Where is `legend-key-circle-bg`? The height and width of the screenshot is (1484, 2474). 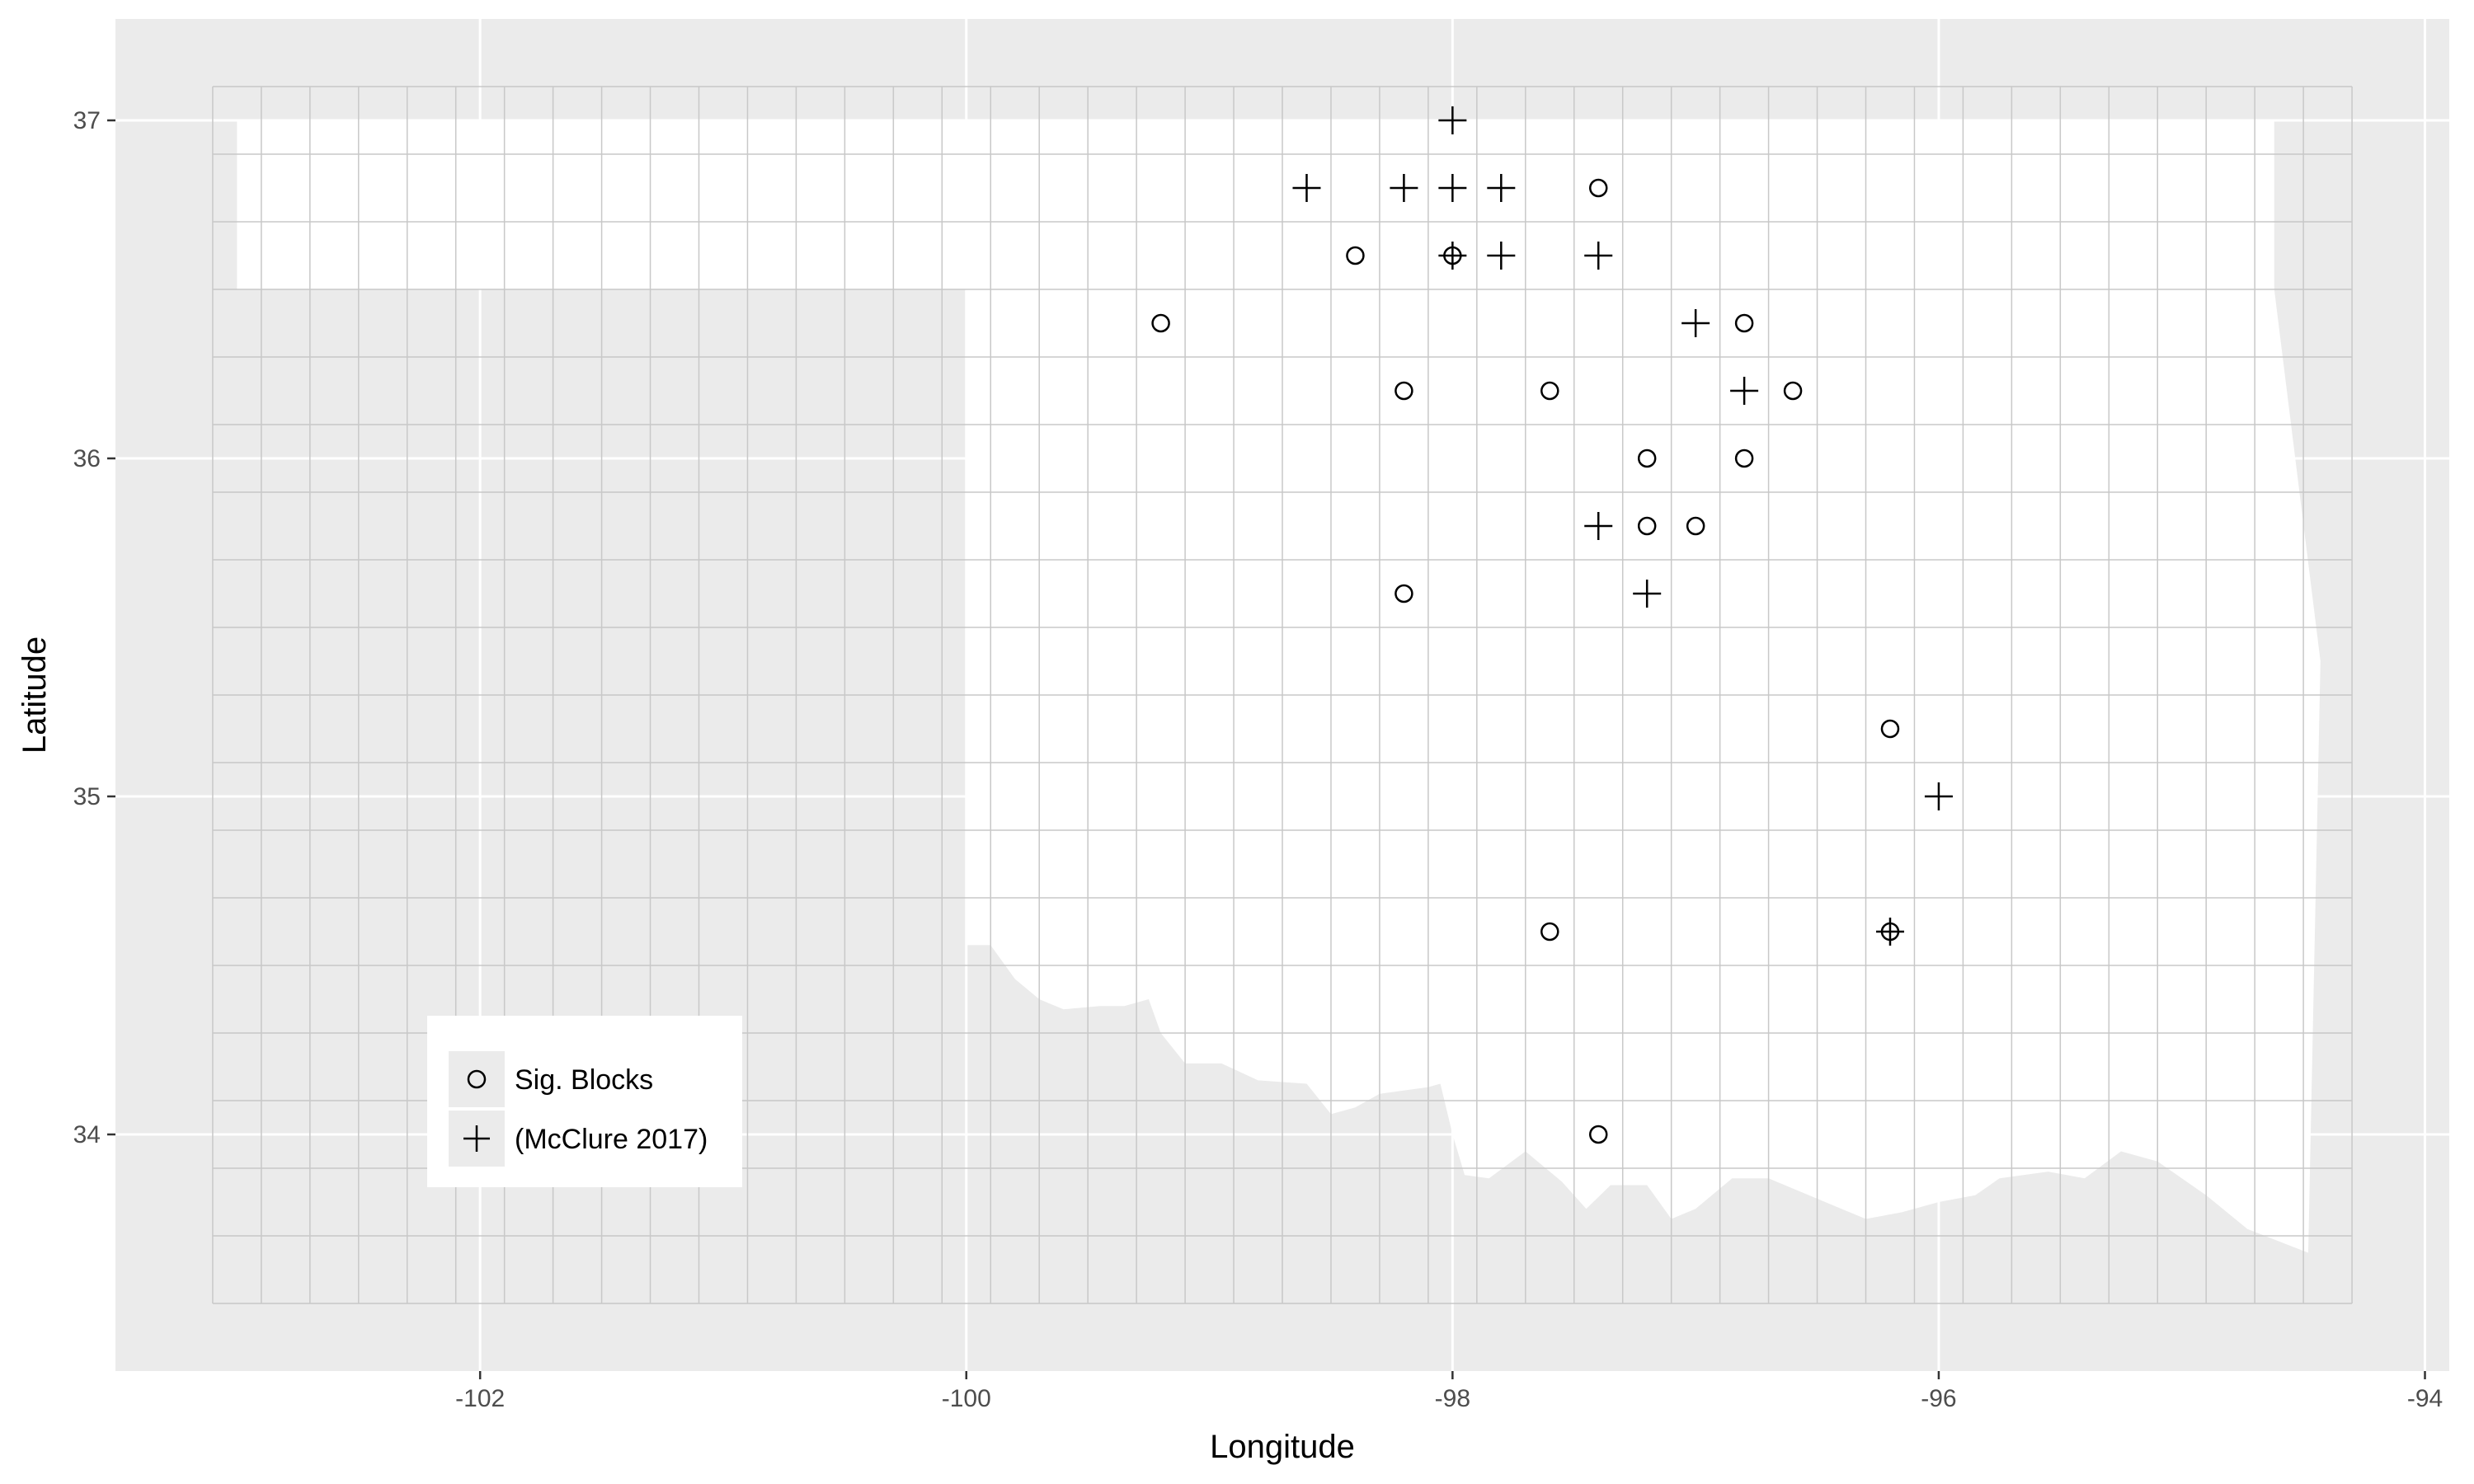 legend-key-circle-bg is located at coordinates (477, 1079).